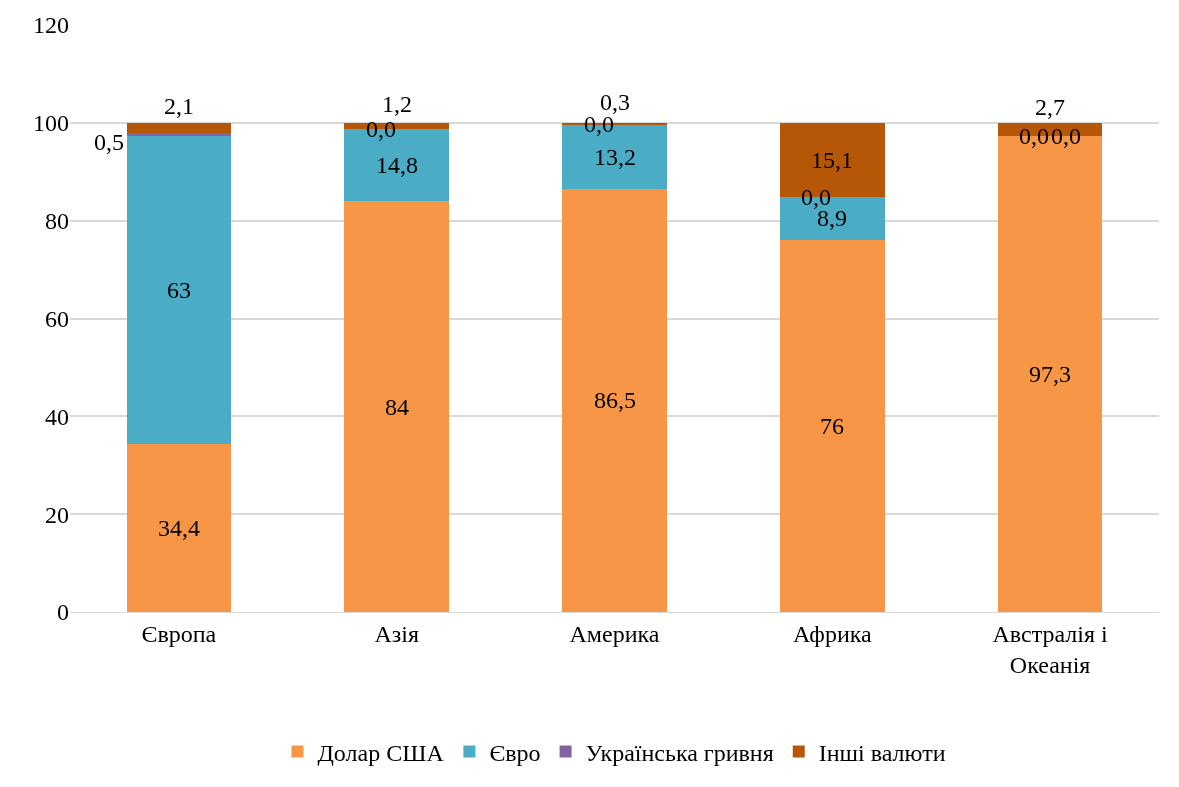  What do you see at coordinates (1050, 374) in the screenshot?
I see `data-label: 97,3` at bounding box center [1050, 374].